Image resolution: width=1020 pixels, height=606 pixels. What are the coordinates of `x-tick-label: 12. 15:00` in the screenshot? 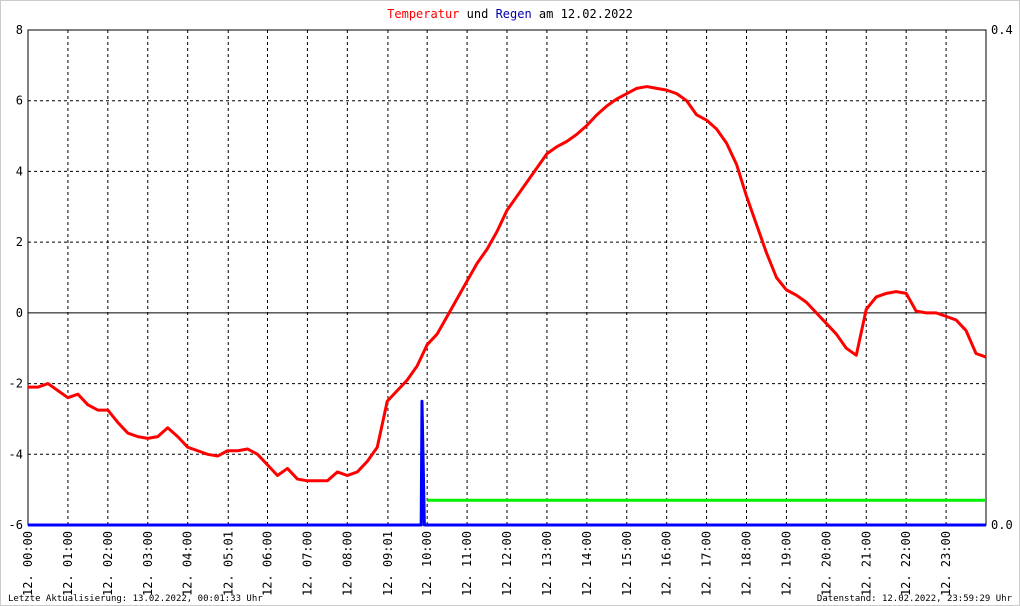 It's located at (627, 563).